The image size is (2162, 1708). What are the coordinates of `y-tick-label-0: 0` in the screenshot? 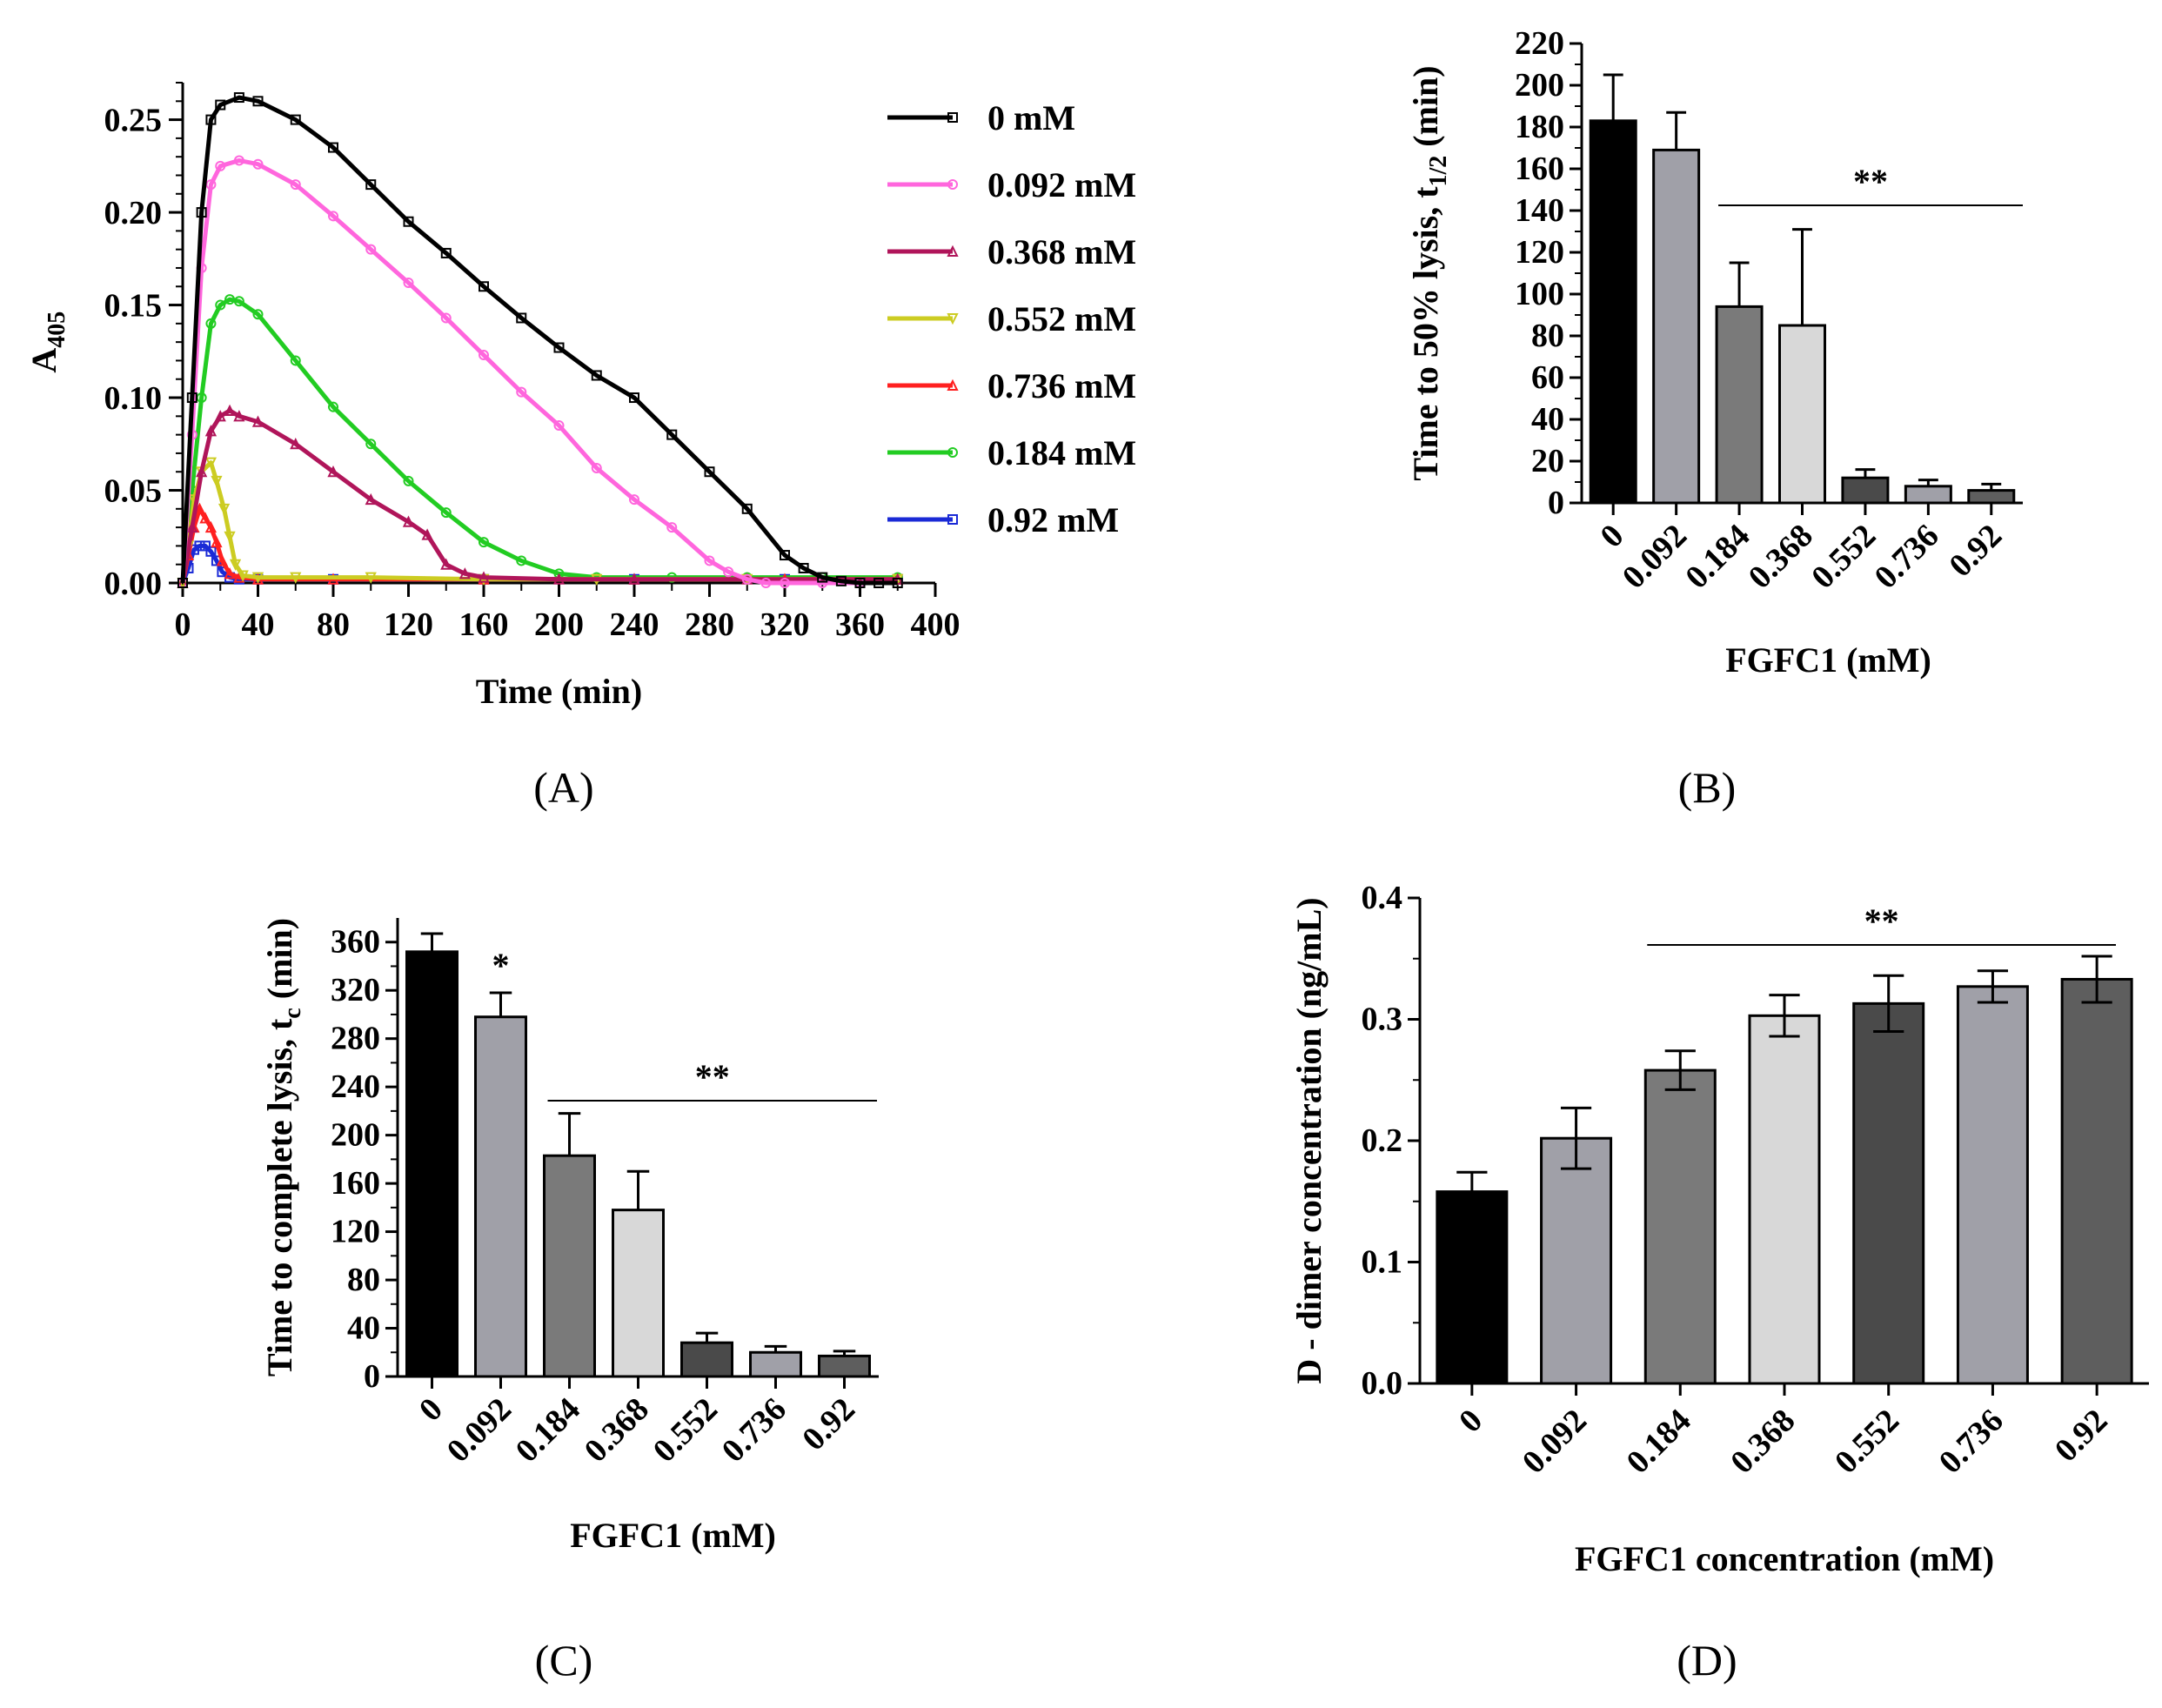 It's located at (372, 1376).